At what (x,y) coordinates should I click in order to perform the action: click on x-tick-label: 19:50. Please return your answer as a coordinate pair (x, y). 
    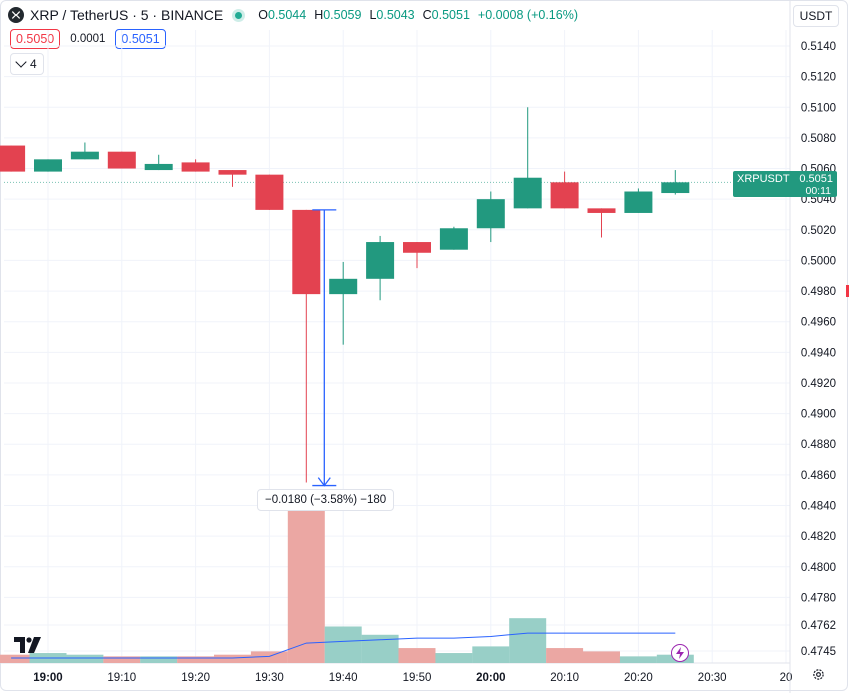
    Looking at the image, I should click on (417, 678).